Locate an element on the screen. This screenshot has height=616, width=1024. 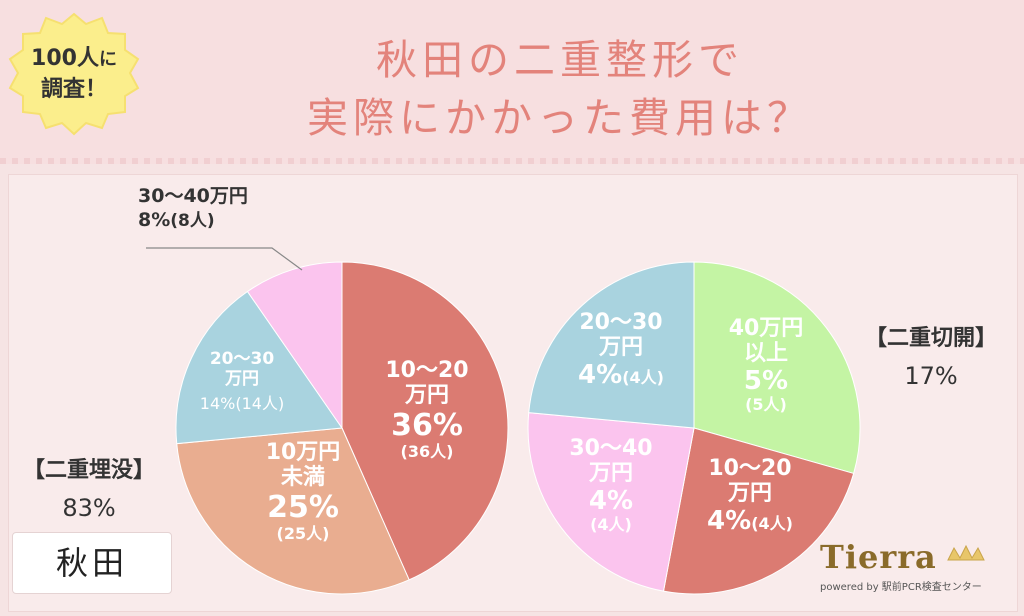
label-left-20-30-count: (14人) is located at coordinates (260, 404).